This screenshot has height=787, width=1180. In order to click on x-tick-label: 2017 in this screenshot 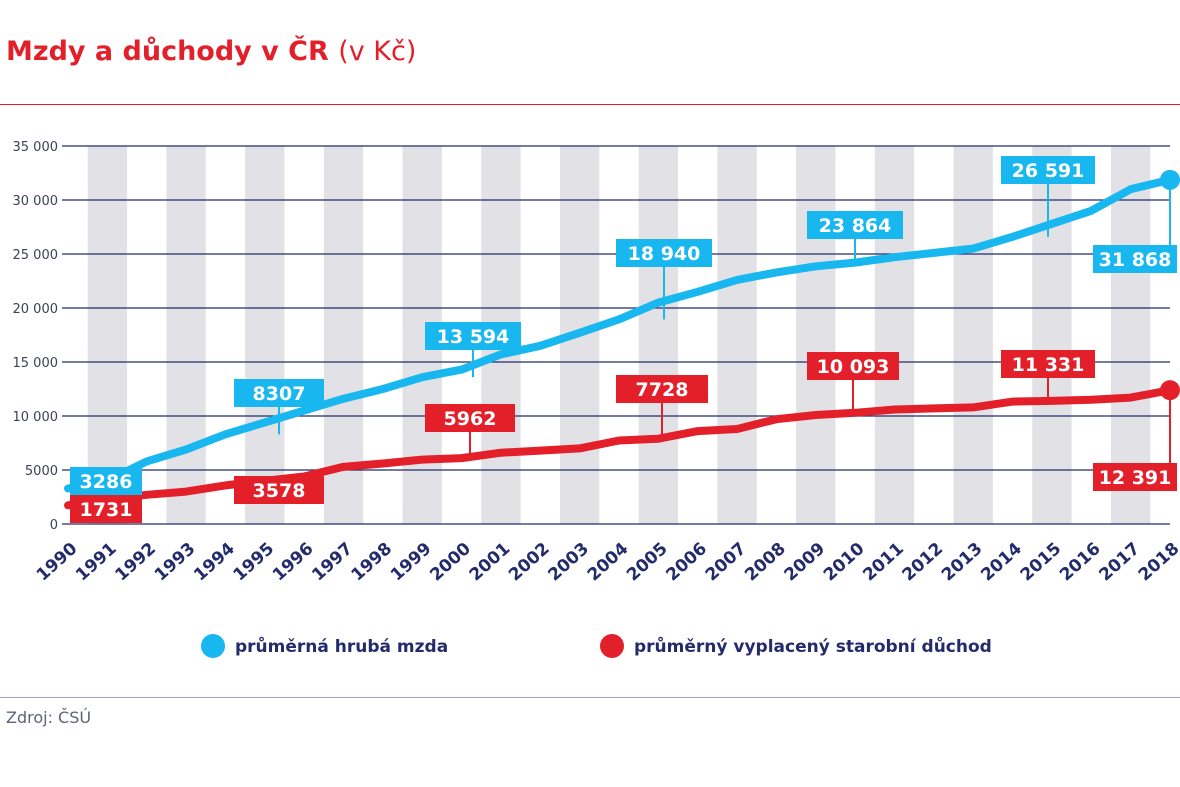, I will do `click(1119, 562)`.